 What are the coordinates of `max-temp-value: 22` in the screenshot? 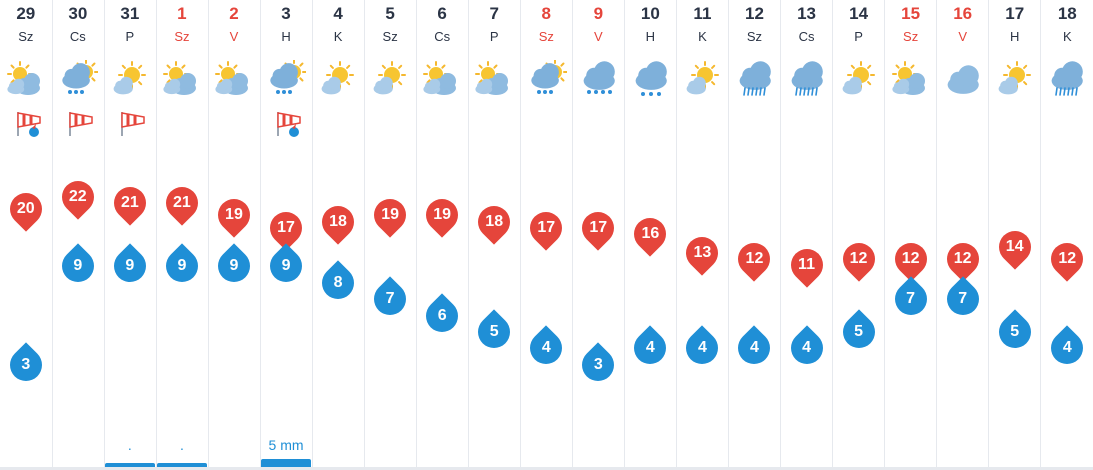 It's located at (77, 196).